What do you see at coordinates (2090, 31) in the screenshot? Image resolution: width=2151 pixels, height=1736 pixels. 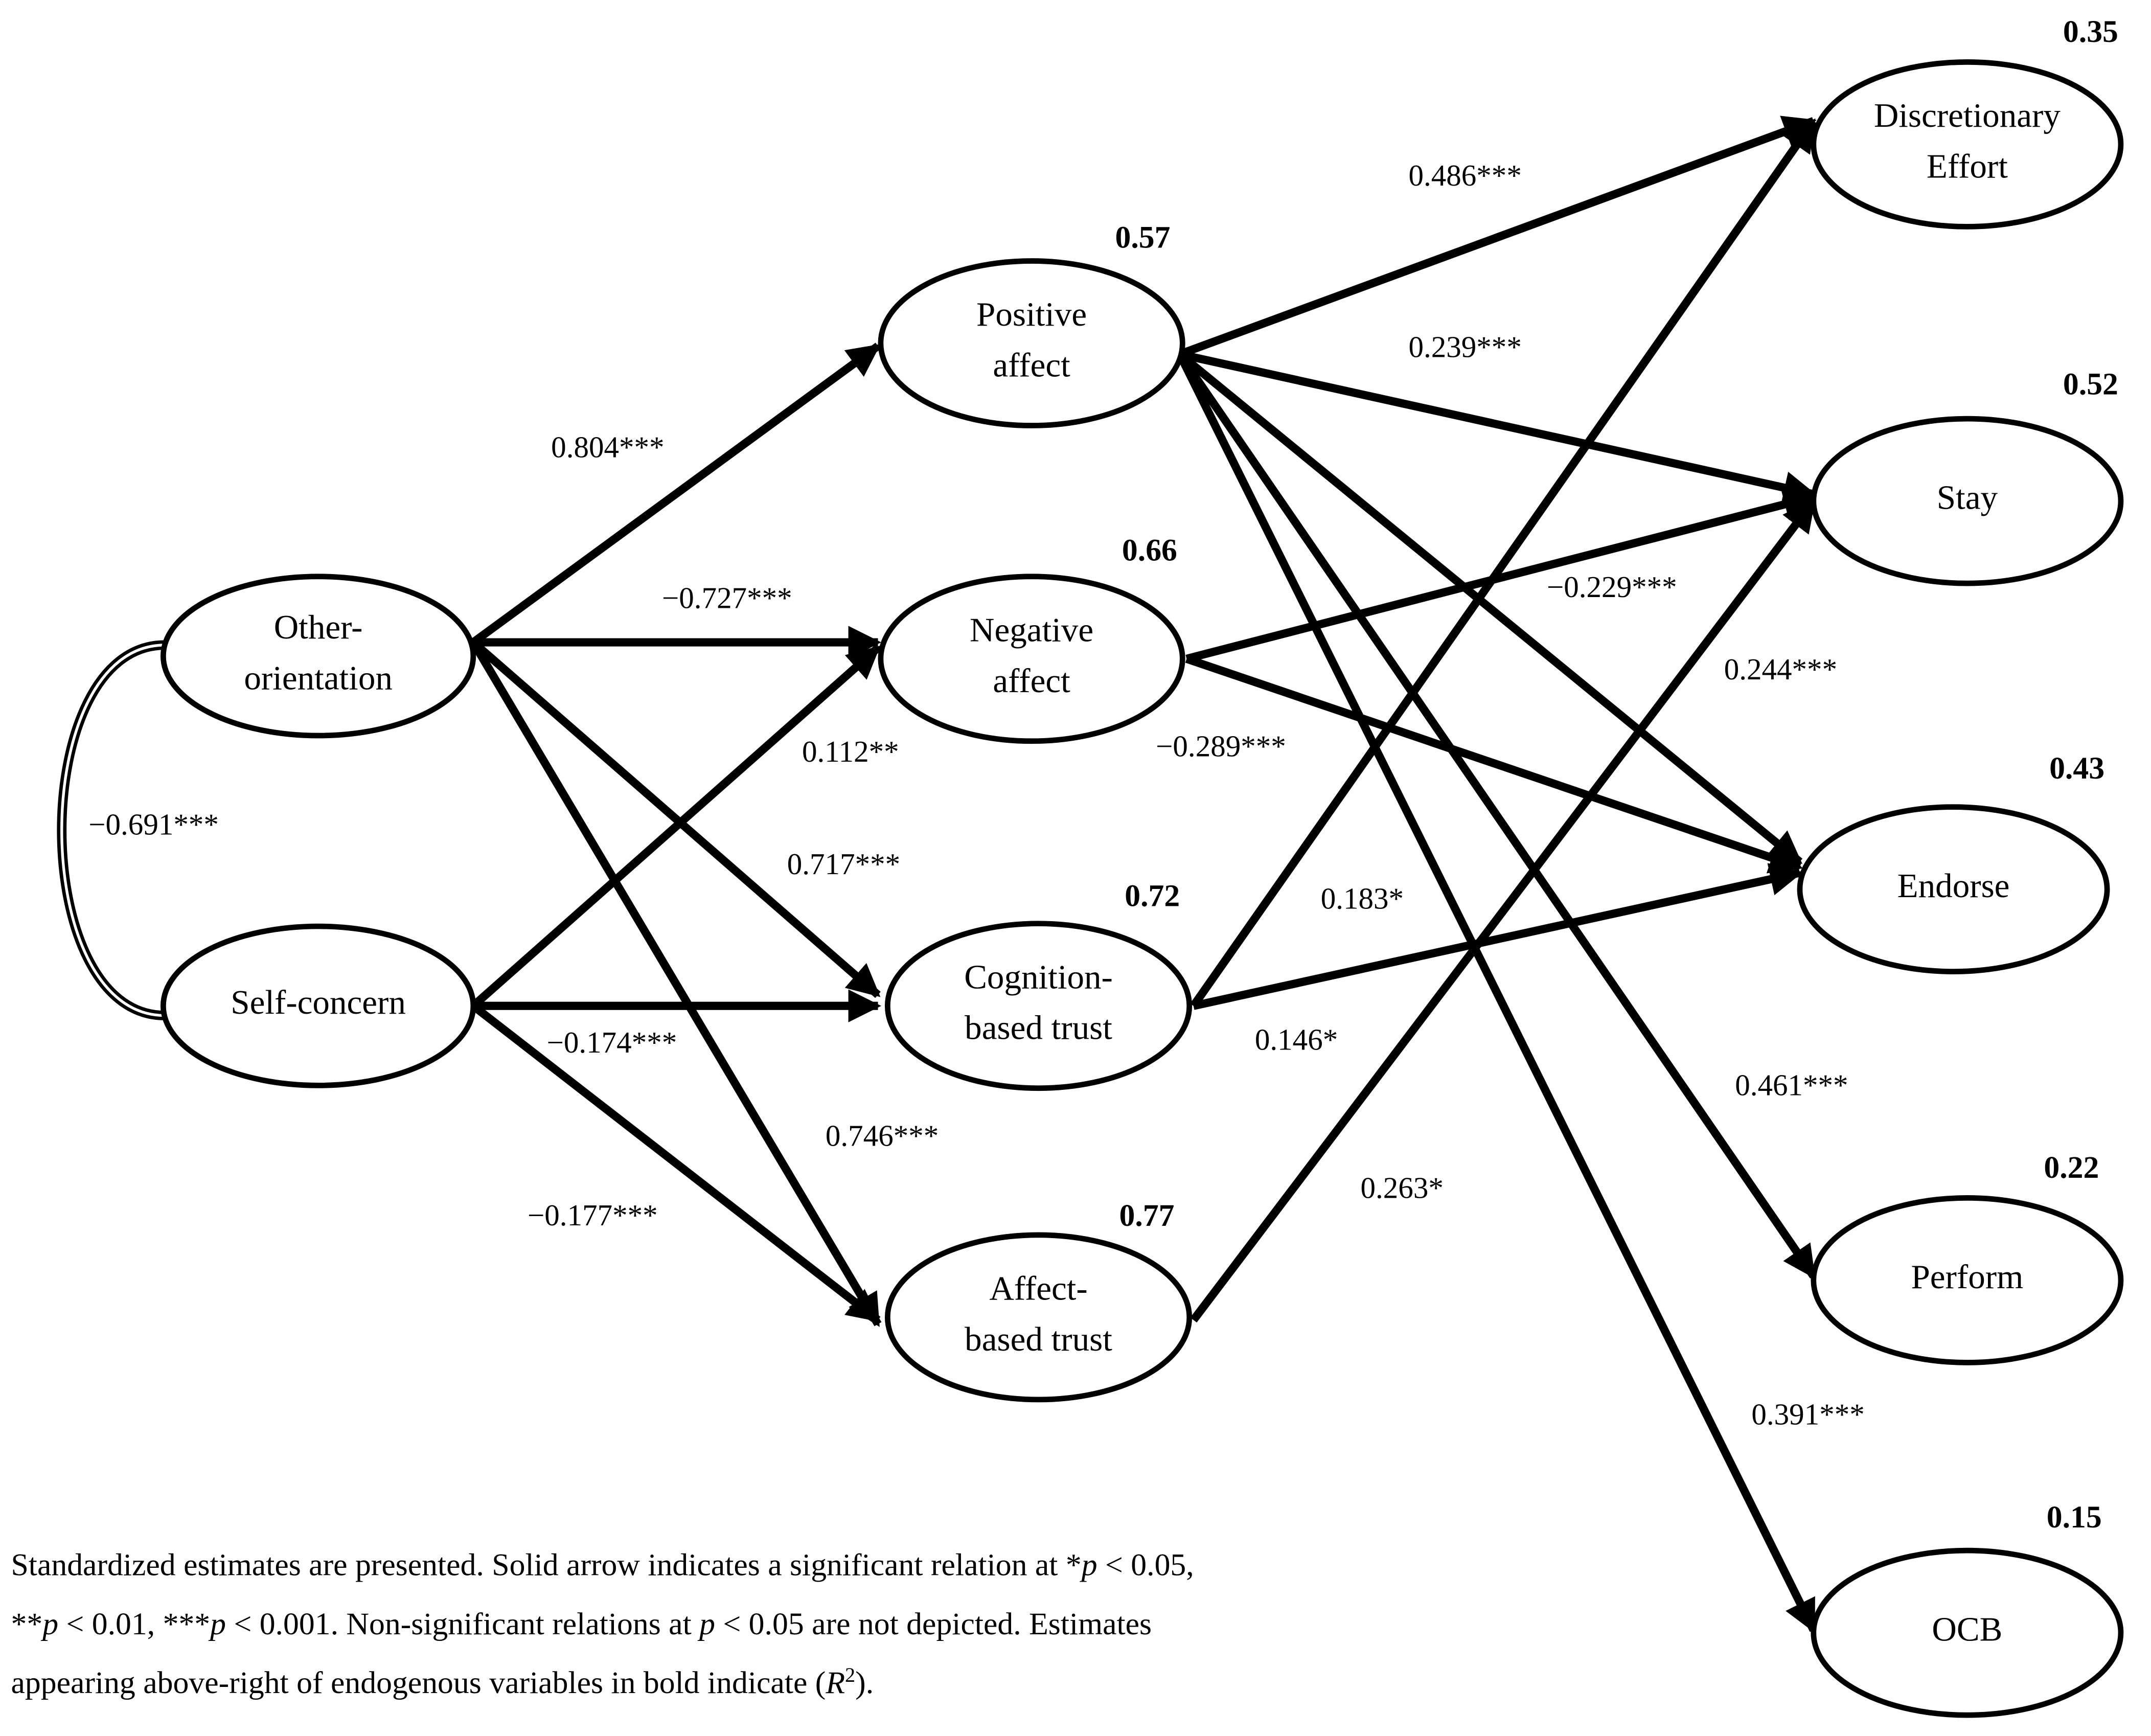 I see `r-squared: 0.35` at bounding box center [2090, 31].